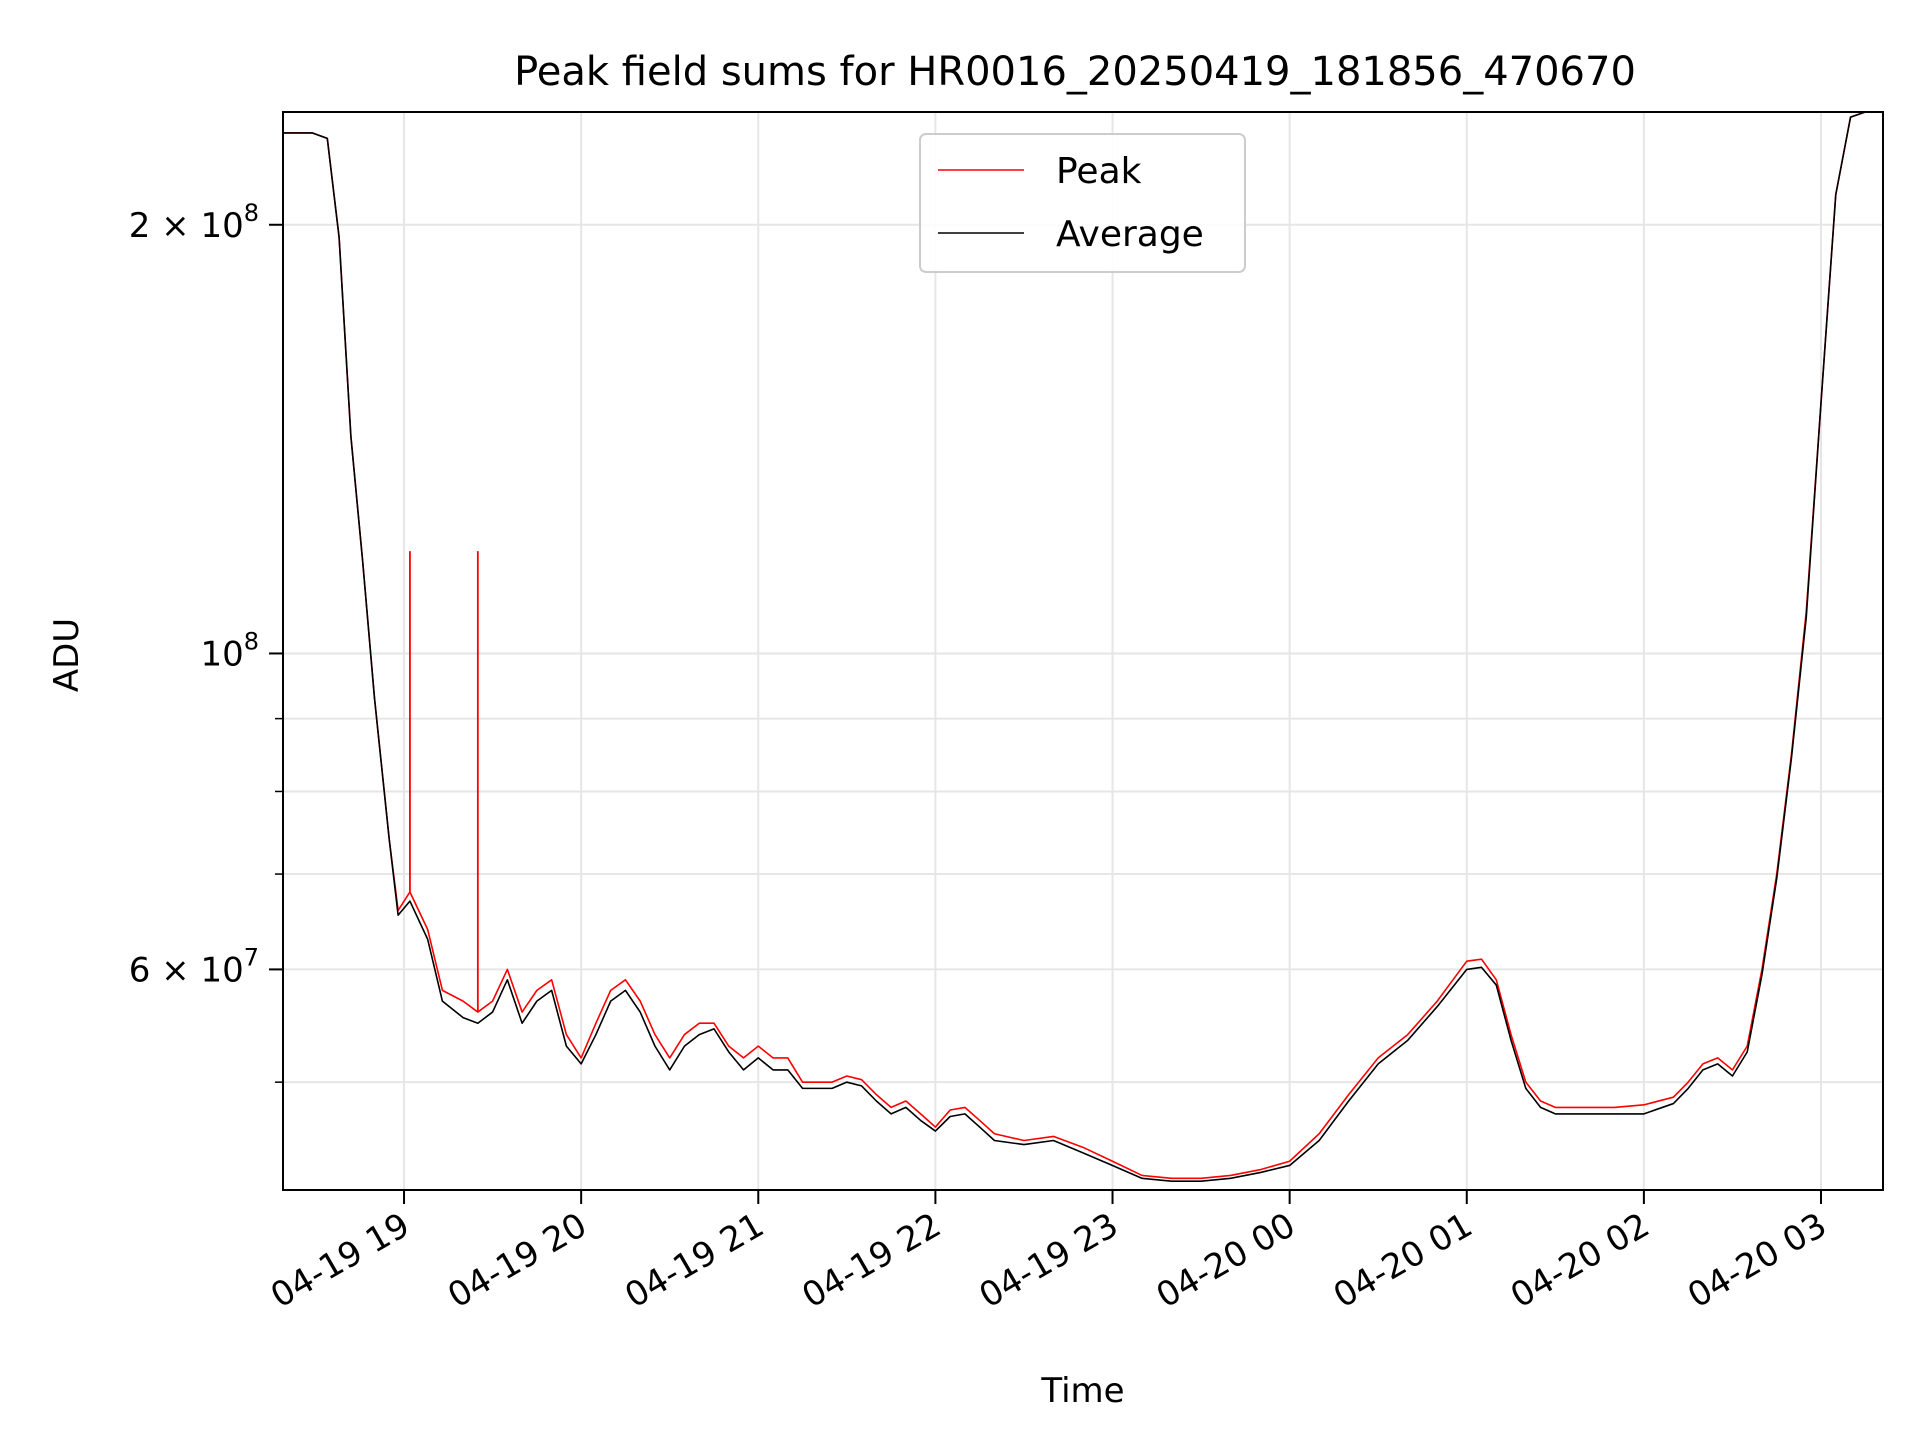  I want to click on legend-label-average: Average, so click(1130, 234).